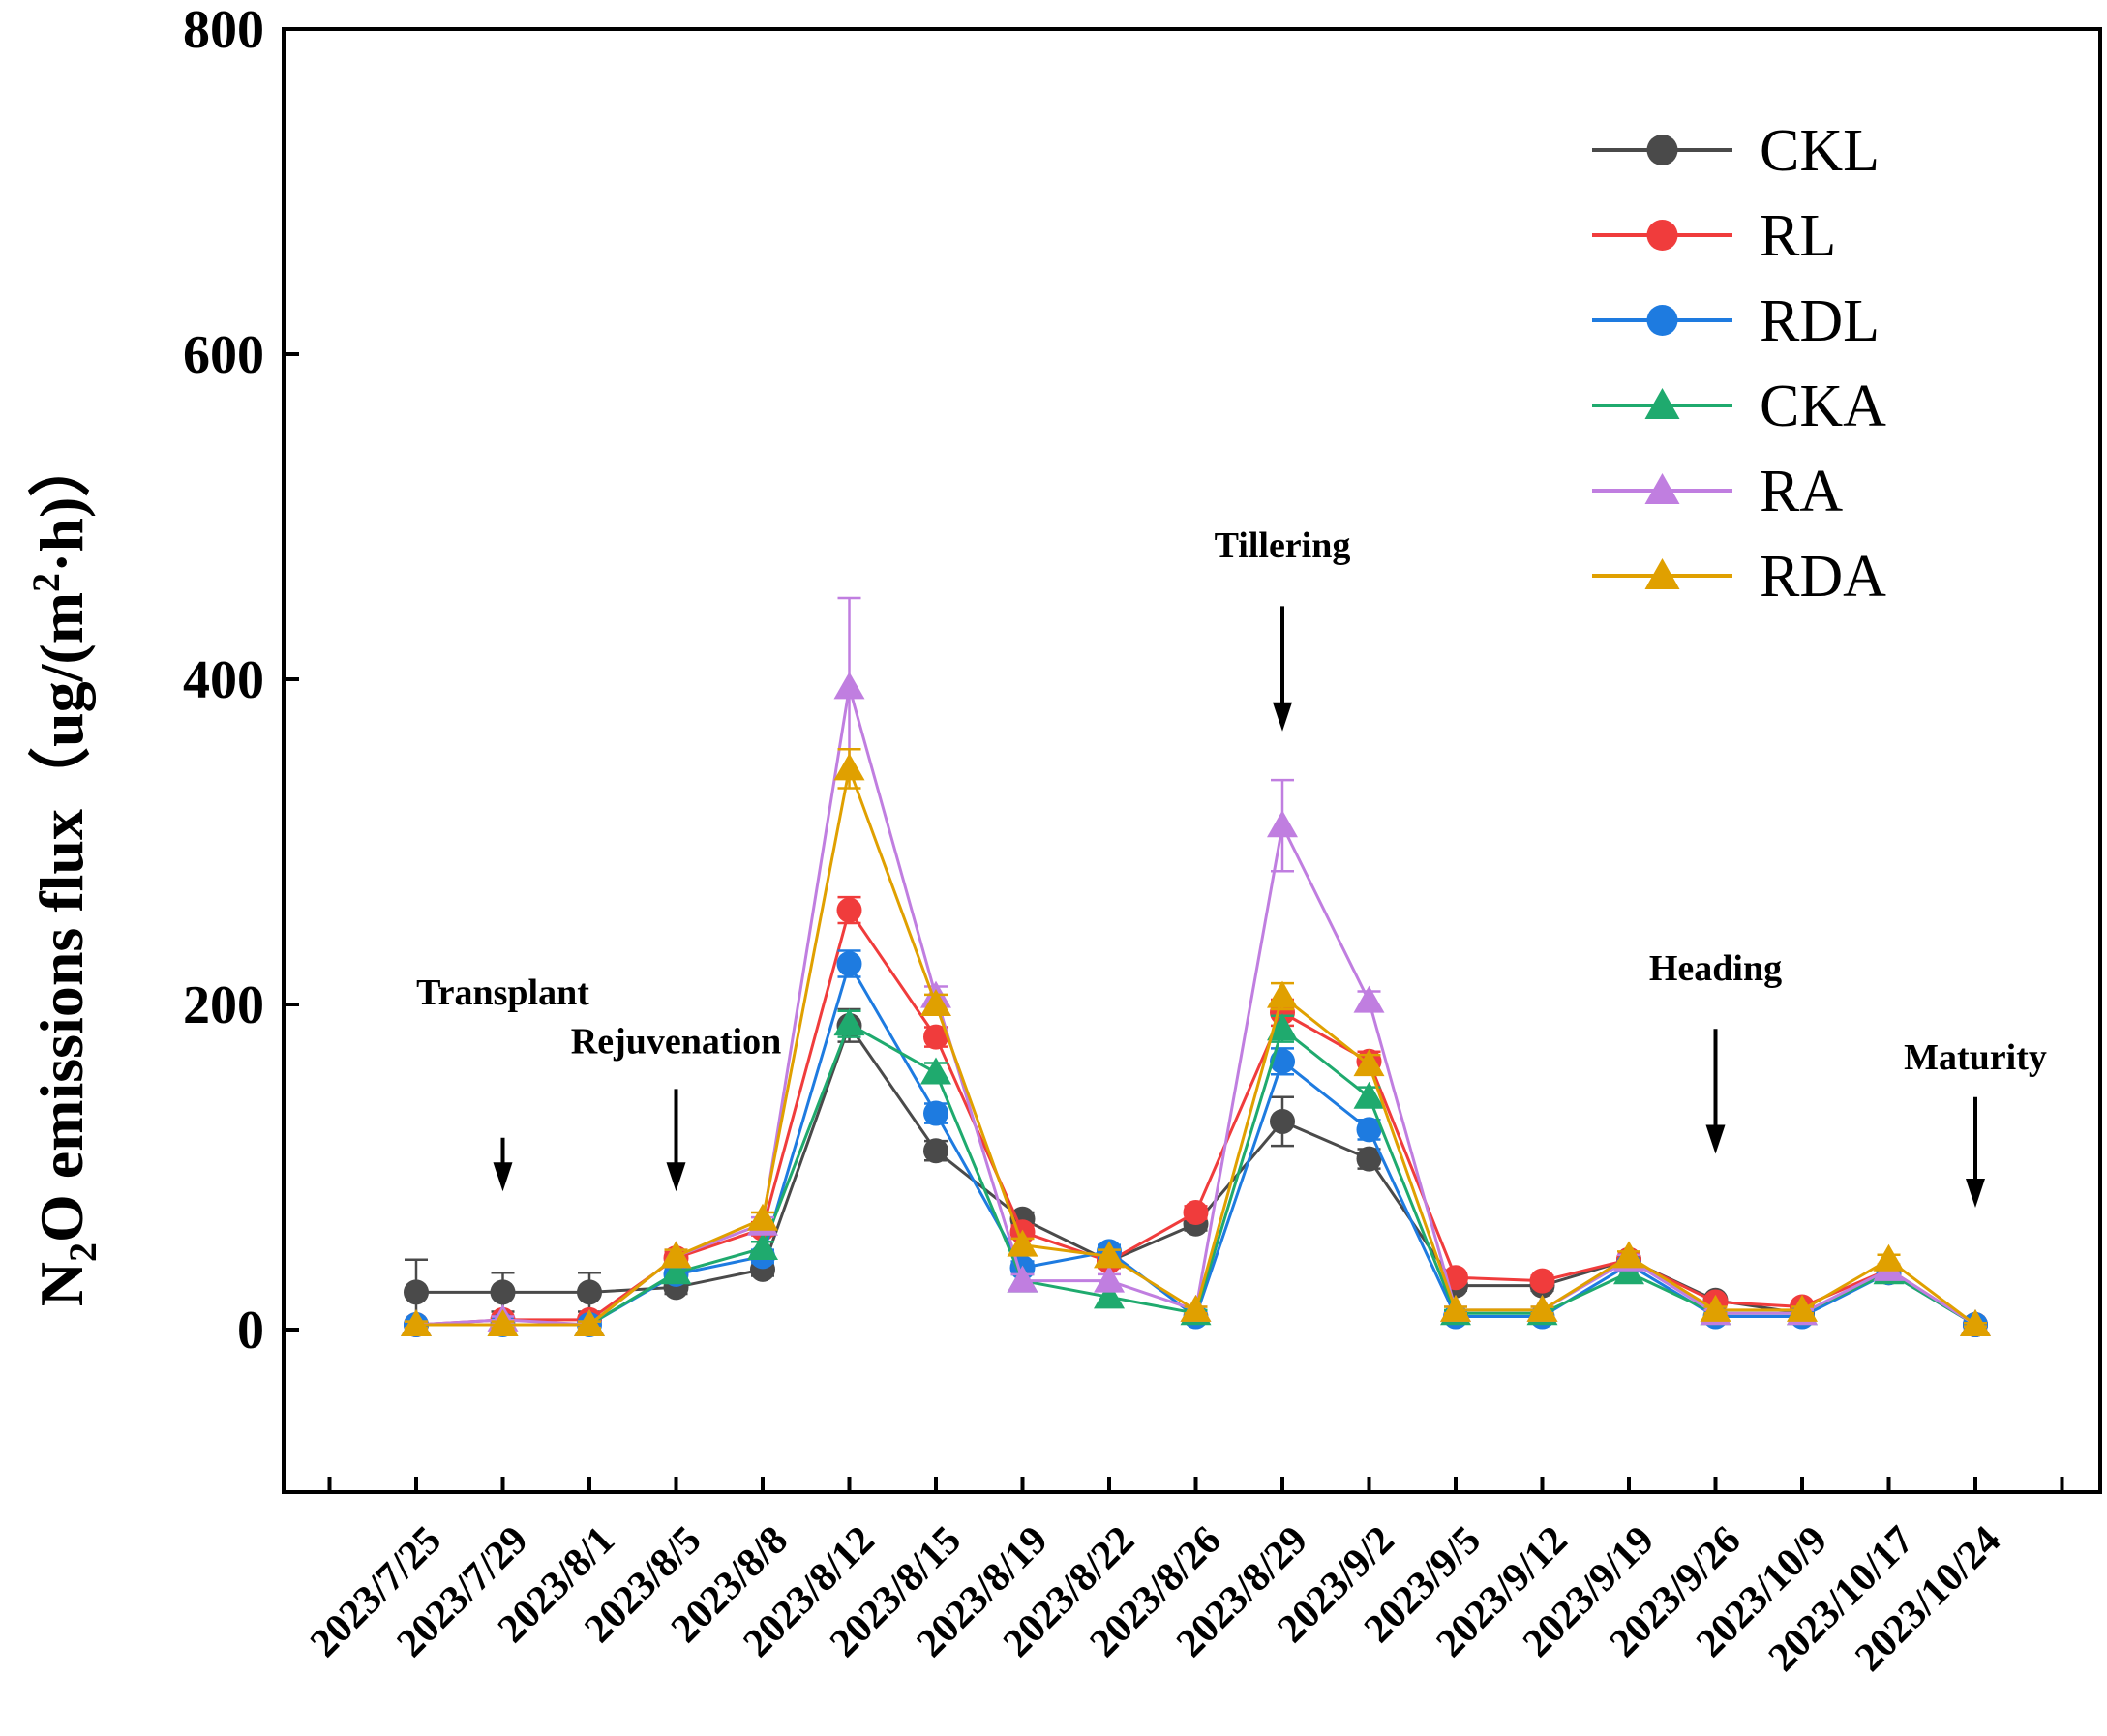  Describe the element at coordinates (676, 1041) in the screenshot. I see `stage-label: Rejuvenation` at that location.